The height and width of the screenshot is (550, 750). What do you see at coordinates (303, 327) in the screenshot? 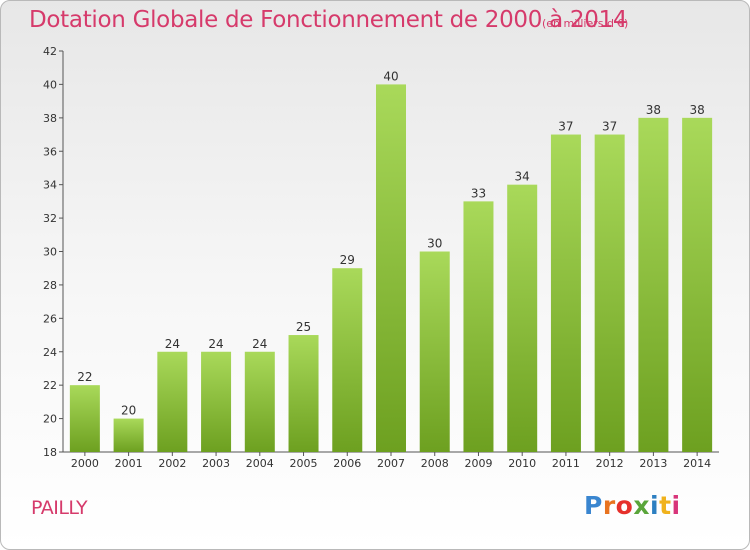
I see `bar-value-label: 25` at bounding box center [303, 327].